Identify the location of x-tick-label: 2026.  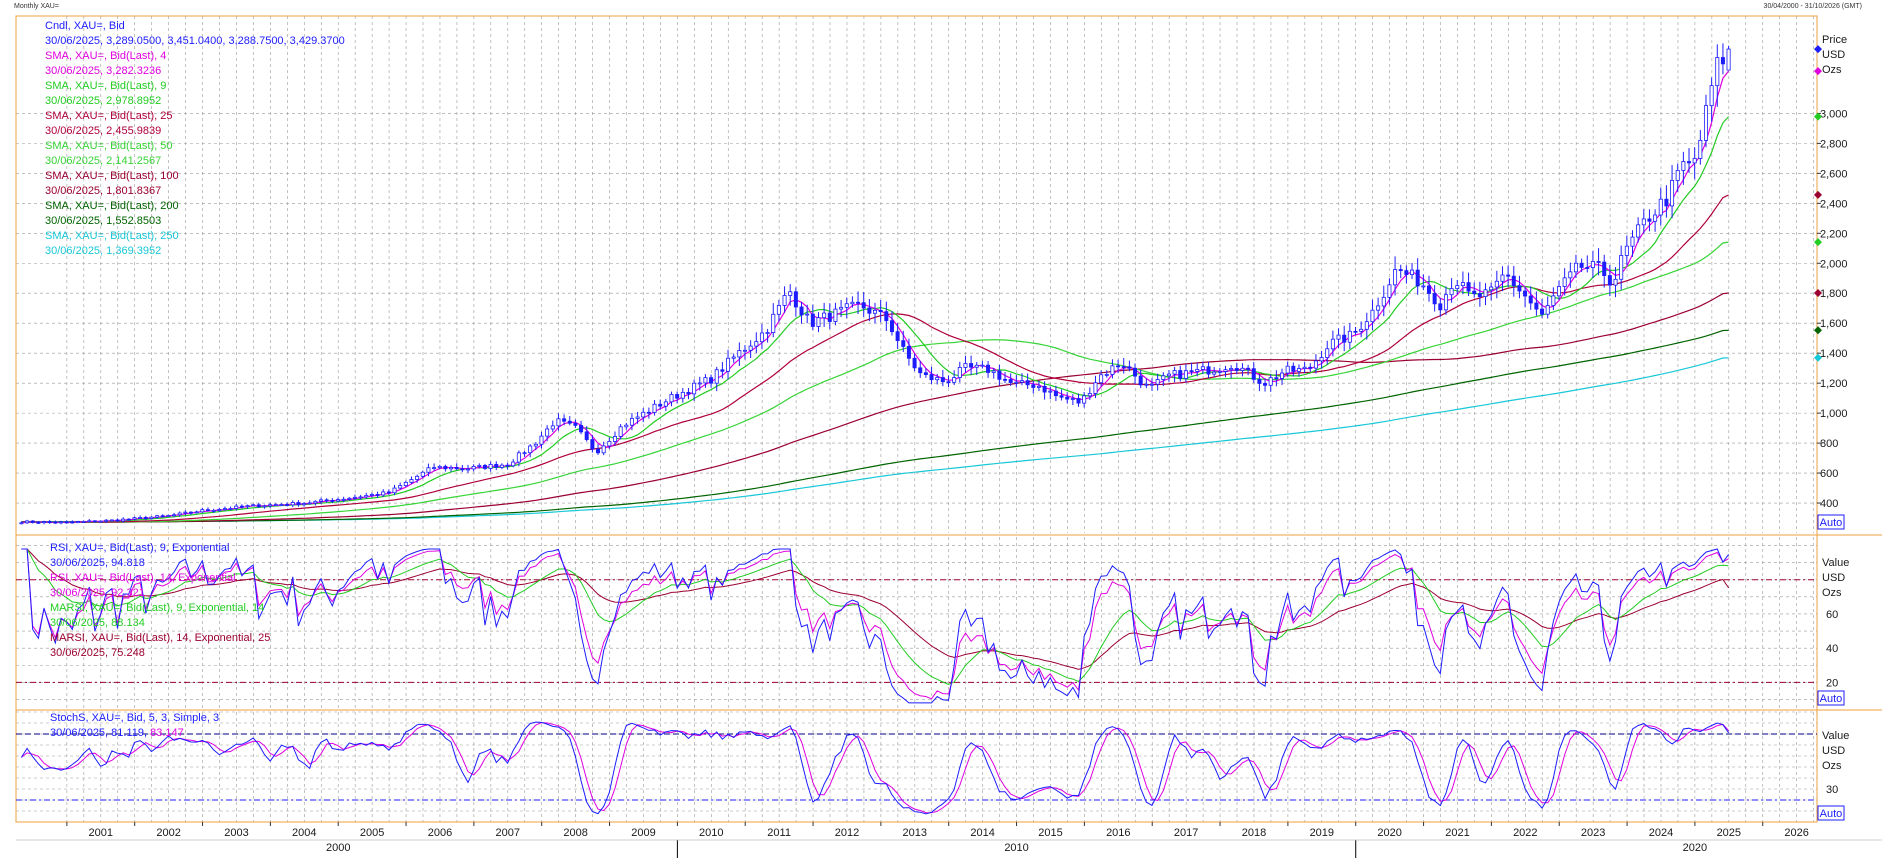
(1796, 833).